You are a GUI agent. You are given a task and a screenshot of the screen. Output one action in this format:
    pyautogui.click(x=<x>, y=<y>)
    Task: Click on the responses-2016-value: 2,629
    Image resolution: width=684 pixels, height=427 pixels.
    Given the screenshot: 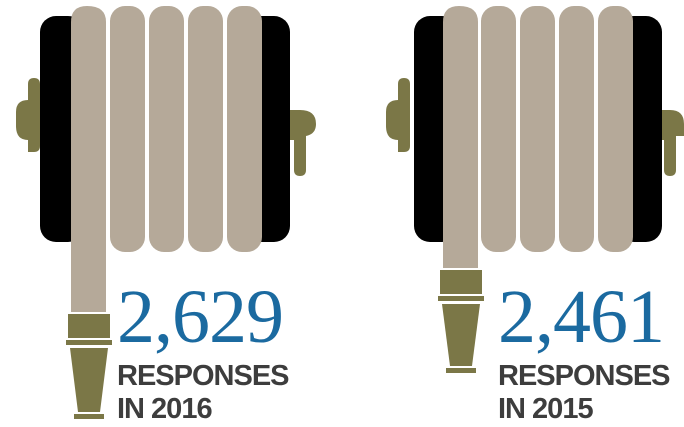 What is the action you would take?
    pyautogui.click(x=200, y=317)
    